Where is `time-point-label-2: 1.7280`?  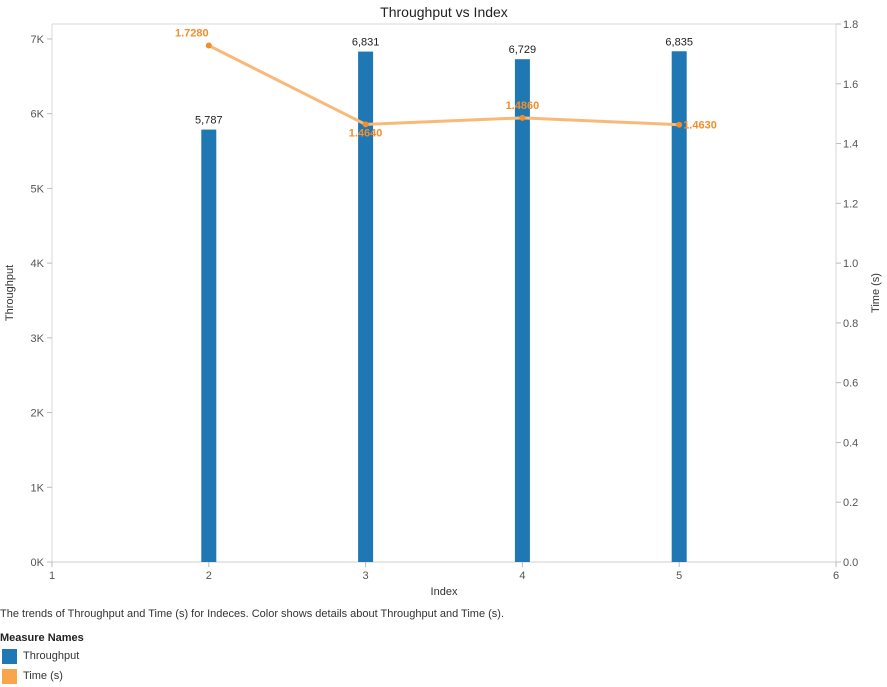 time-point-label-2: 1.7280 is located at coordinates (192, 34).